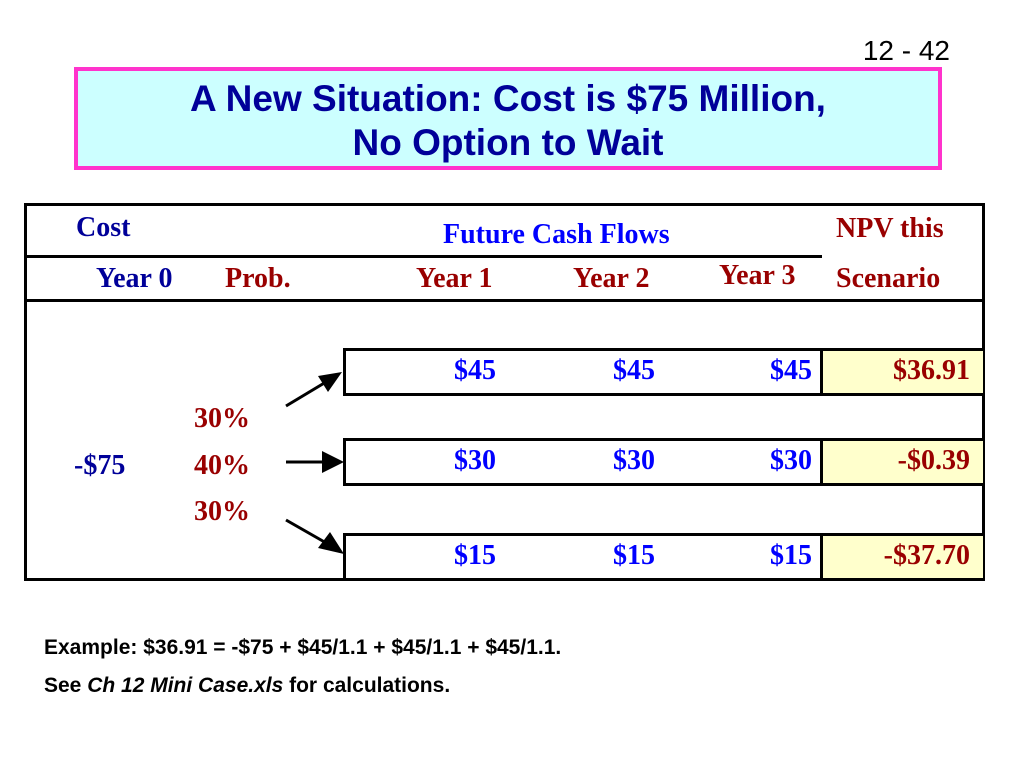 Image resolution: width=1024 pixels, height=768 pixels. Describe the element at coordinates (66, 685) in the screenshot. I see `reference-prefix: See` at that location.